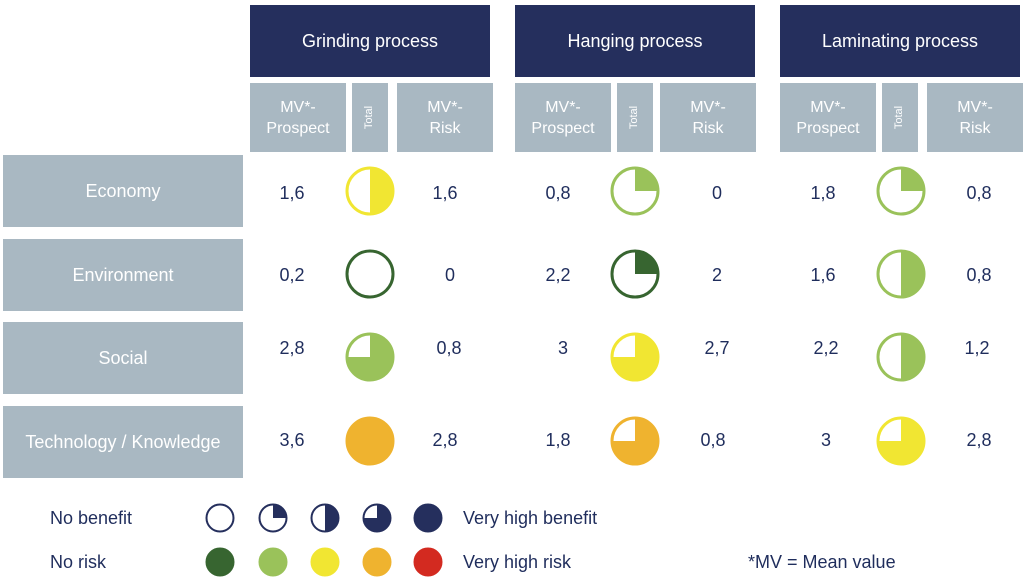 The height and width of the screenshot is (580, 1024). What do you see at coordinates (370, 41) in the screenshot?
I see `process-header-grinding: Grinding process` at bounding box center [370, 41].